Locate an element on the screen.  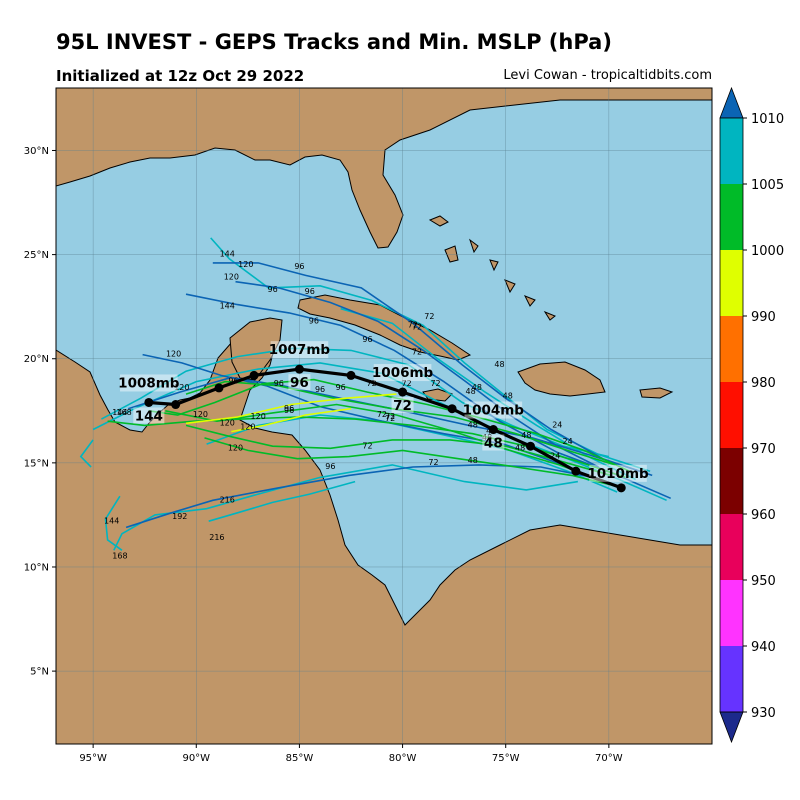
lon-tick-label: 70°W is located at coordinates (609, 758).